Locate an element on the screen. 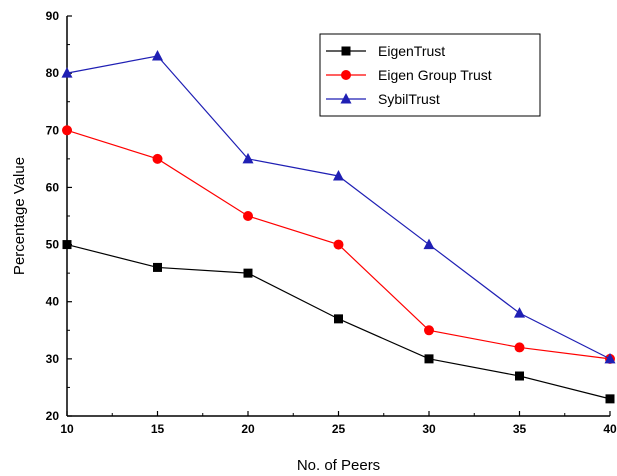 The height and width of the screenshot is (476, 617). y-tick-label: 70 is located at coordinates (53, 130).